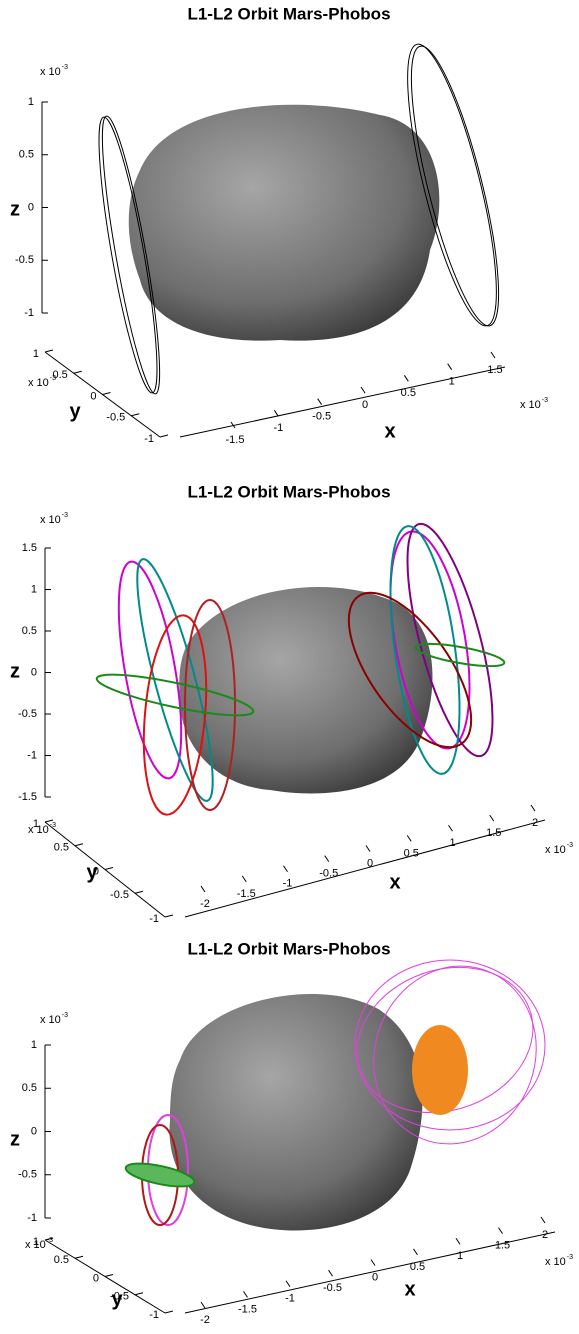 Image resolution: width=579 pixels, height=1334 pixels. What do you see at coordinates (32, 755) in the screenshot?
I see `z-tick-label: -1` at bounding box center [32, 755].